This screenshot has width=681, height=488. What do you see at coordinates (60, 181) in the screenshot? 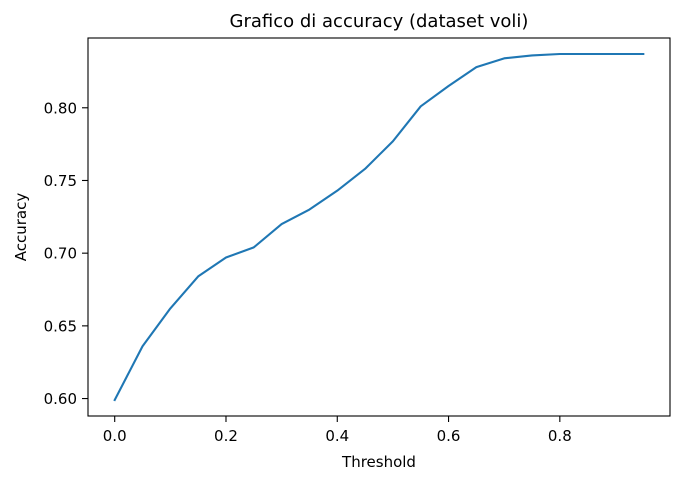
I see `y-tick-label: 0.75` at bounding box center [60, 181].